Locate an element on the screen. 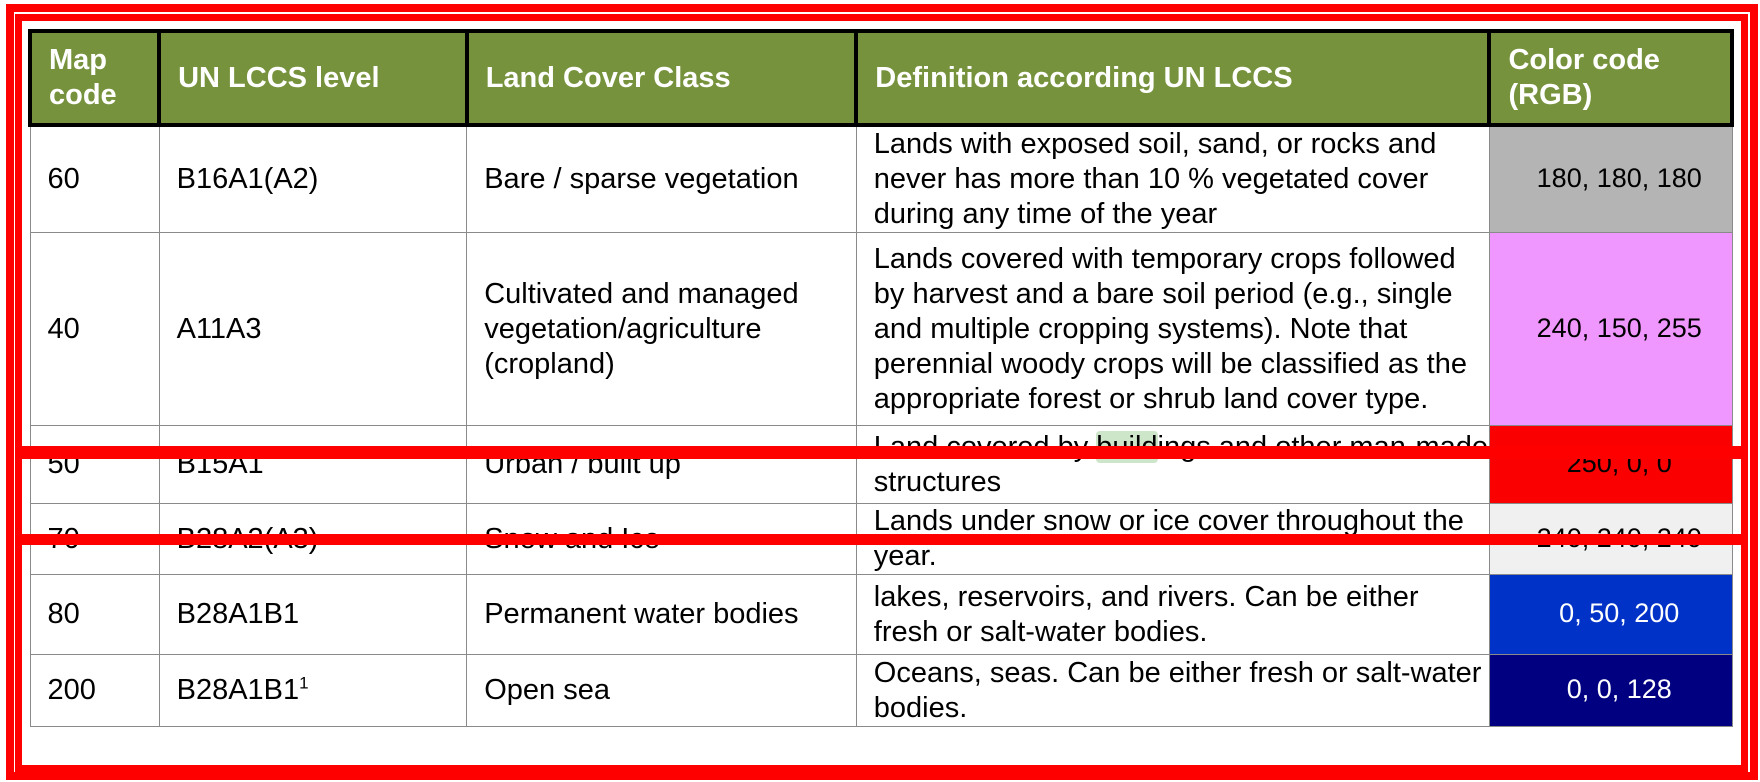 The height and width of the screenshot is (782, 1760). lccs-cell: B15A1 is located at coordinates (313, 464).